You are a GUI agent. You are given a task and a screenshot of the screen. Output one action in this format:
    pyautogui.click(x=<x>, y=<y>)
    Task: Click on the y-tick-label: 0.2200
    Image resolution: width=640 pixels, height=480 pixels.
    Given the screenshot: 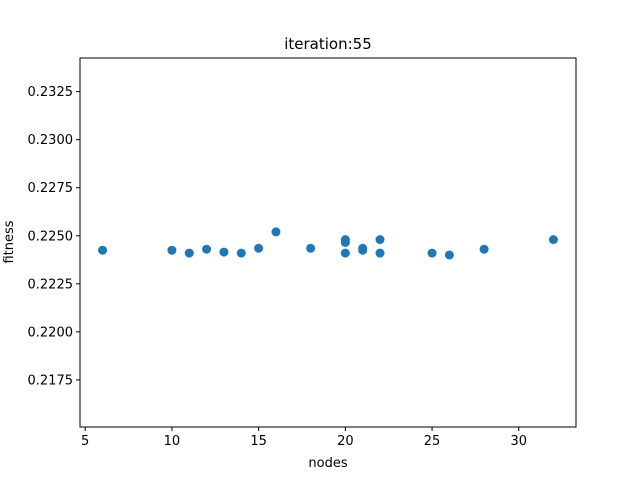 What is the action you would take?
    pyautogui.click(x=51, y=332)
    